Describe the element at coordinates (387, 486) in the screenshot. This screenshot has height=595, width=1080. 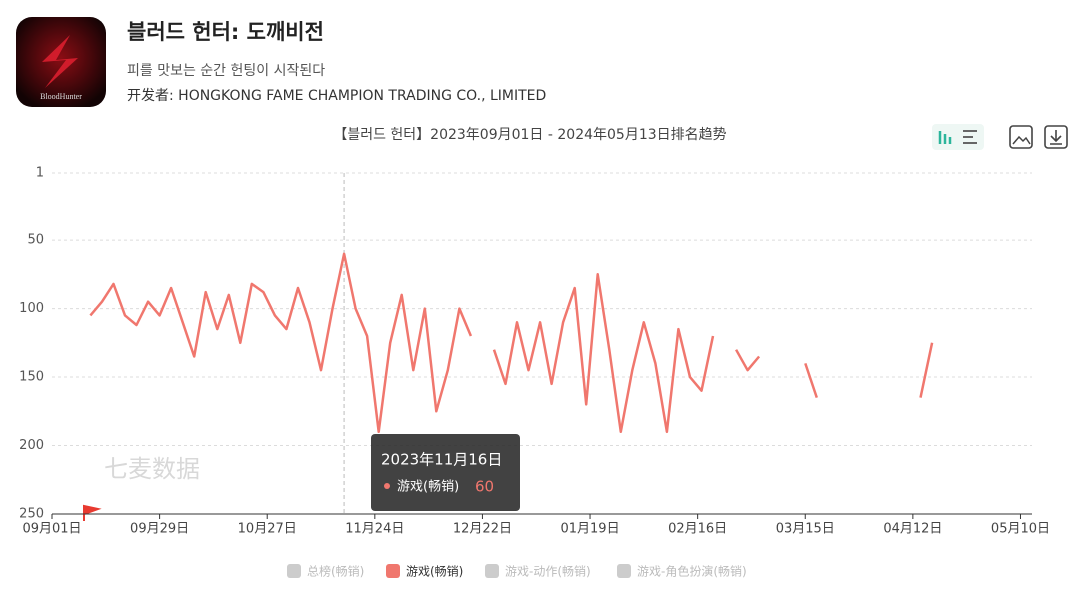
I see `tooltip-dot` at that location.